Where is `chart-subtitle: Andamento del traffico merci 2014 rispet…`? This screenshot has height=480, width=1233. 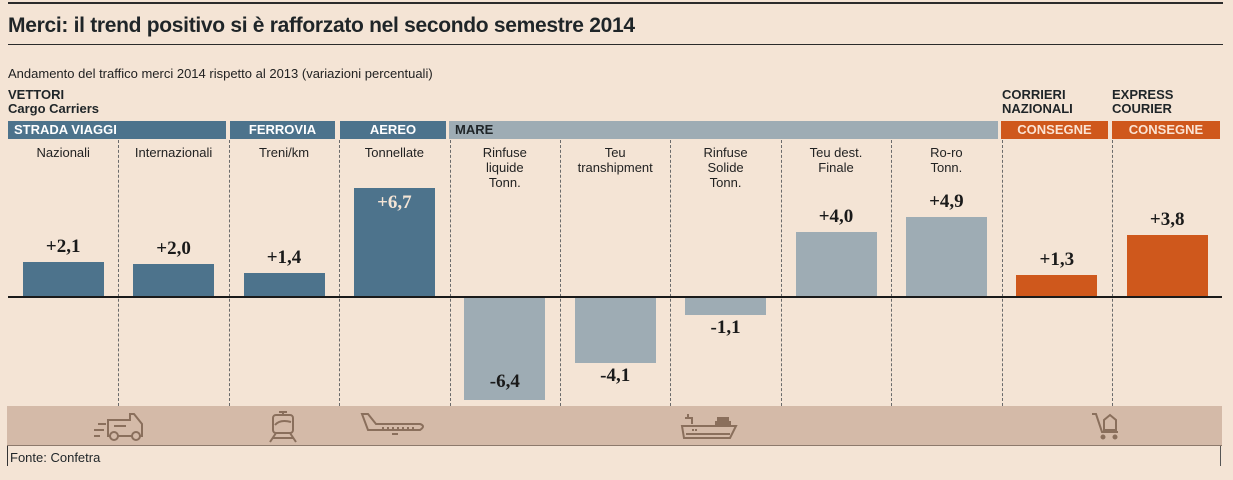
chart-subtitle: Andamento del traffico merci 2014 rispet… is located at coordinates (220, 73).